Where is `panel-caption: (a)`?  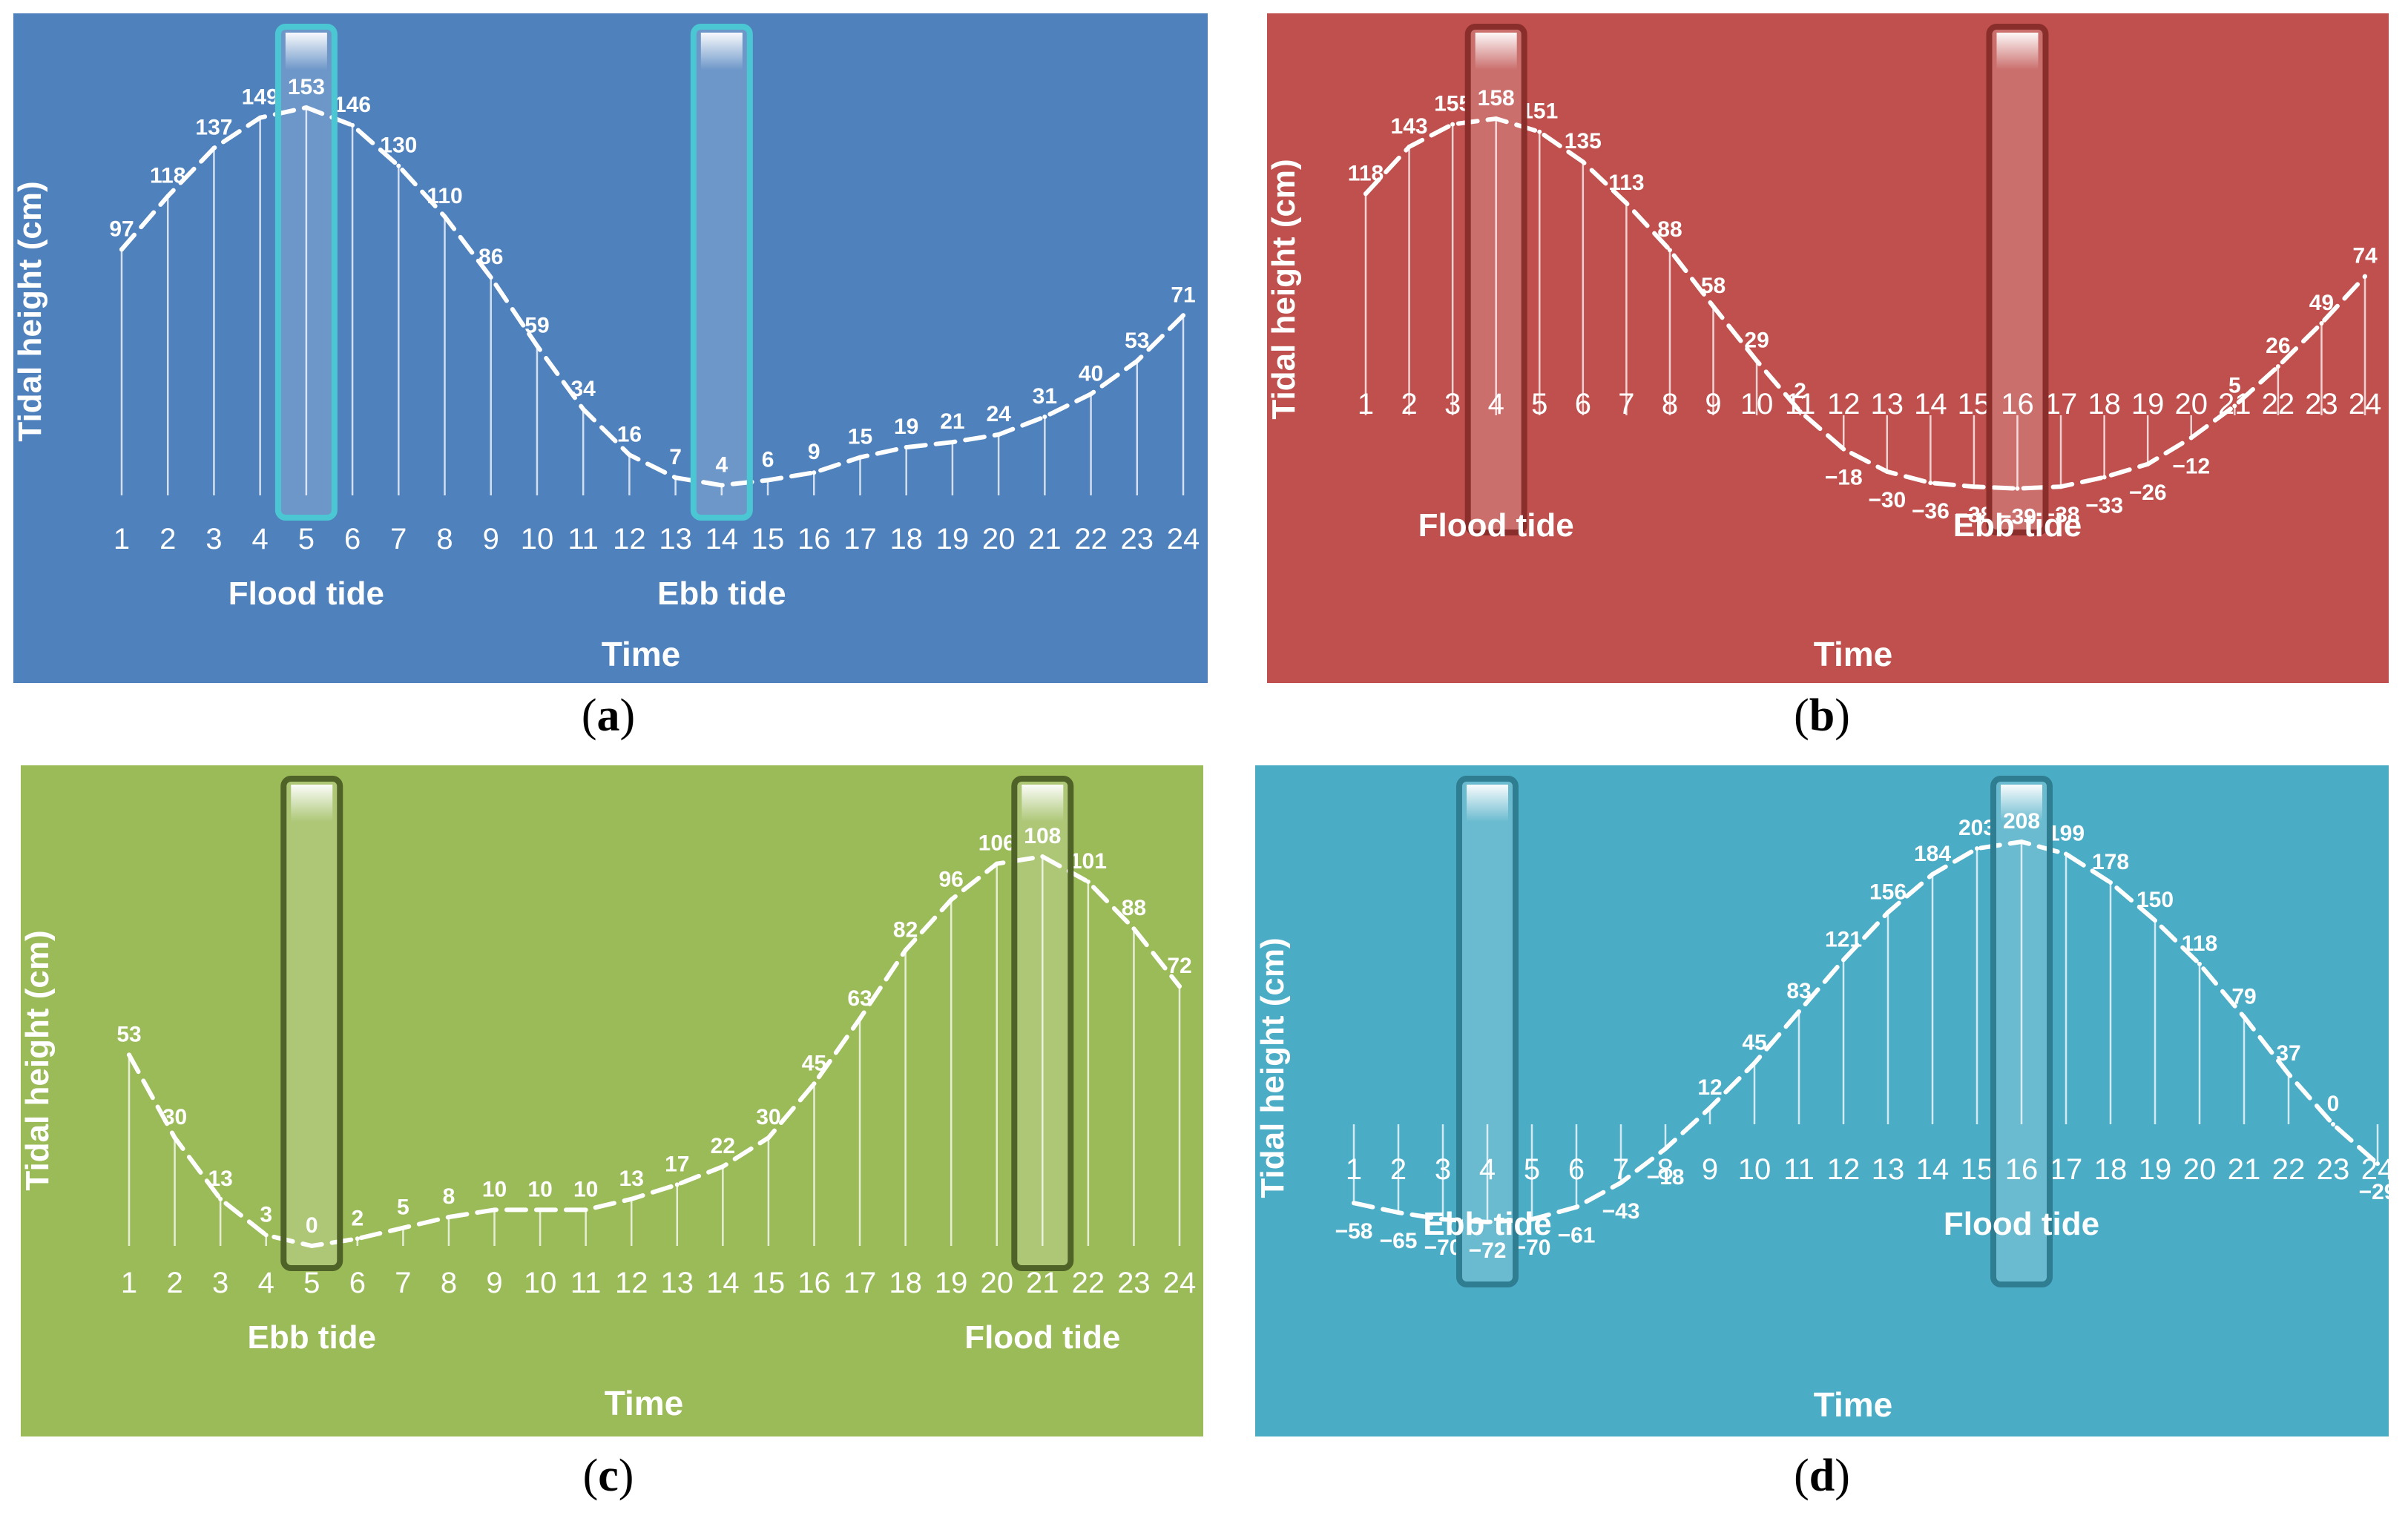
panel-caption: (a) is located at coordinates (608, 716).